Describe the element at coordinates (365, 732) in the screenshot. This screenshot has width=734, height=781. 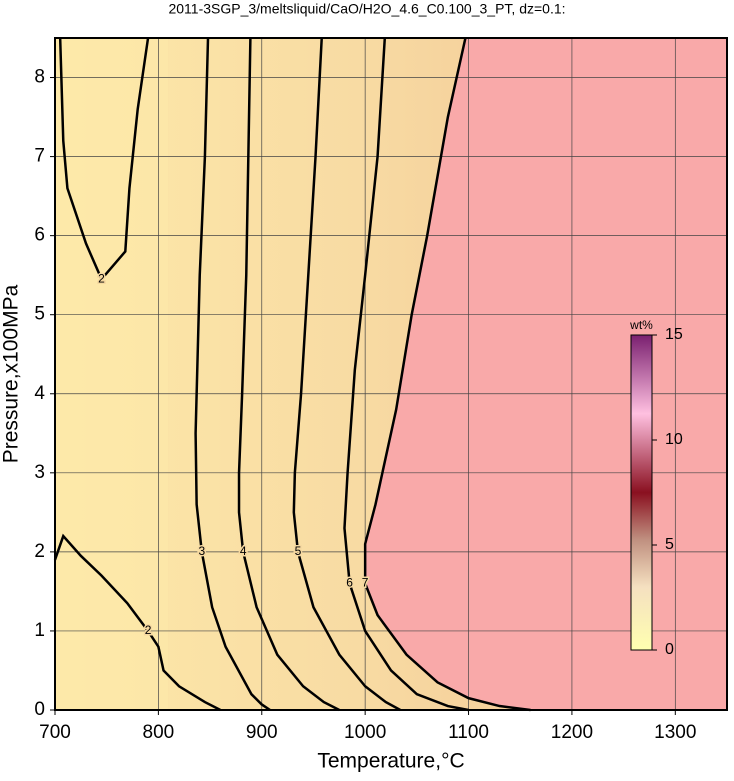
I see `x-tick-label: 1000` at that location.